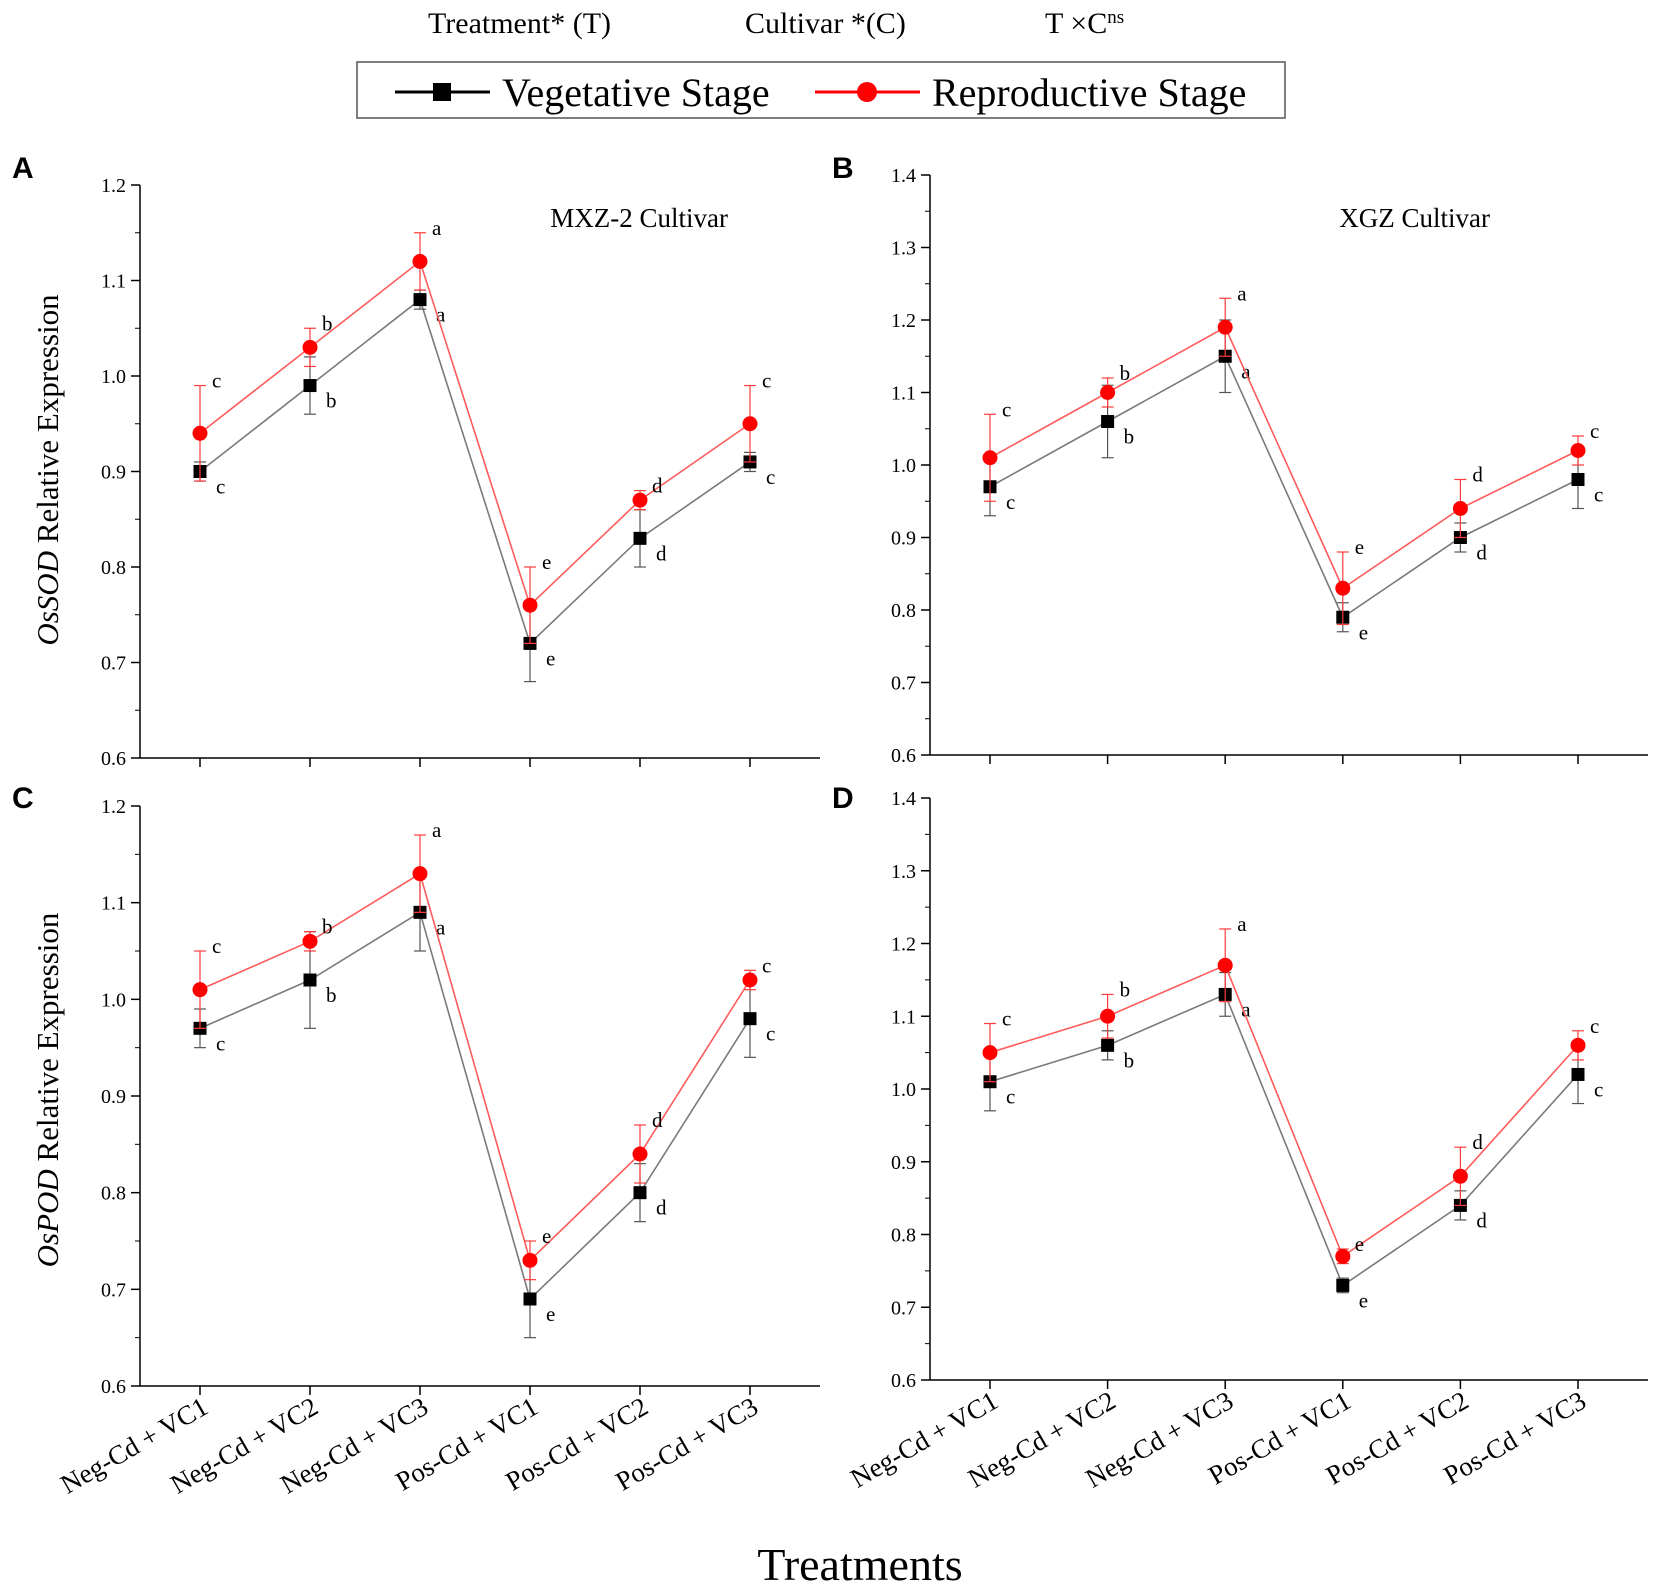 Image resolution: width=1654 pixels, height=1589 pixels. I want to click on y-axis-title-sod: OsSOD Relative Expression, so click(47, 470).